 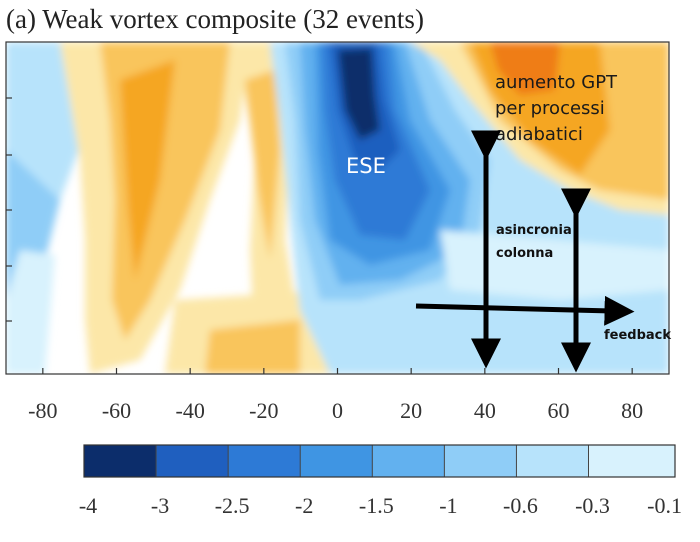 I want to click on x-tick-label: -80, so click(x=42, y=410).